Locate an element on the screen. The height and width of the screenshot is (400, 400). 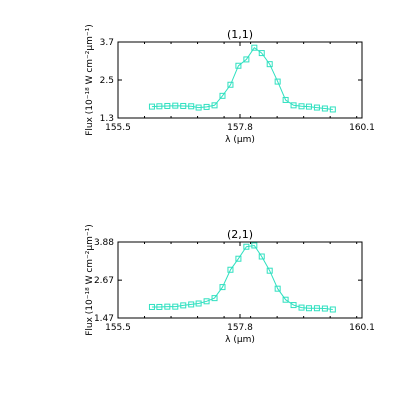
y-tick-label: 1.47 is located at coordinates (104, 319).